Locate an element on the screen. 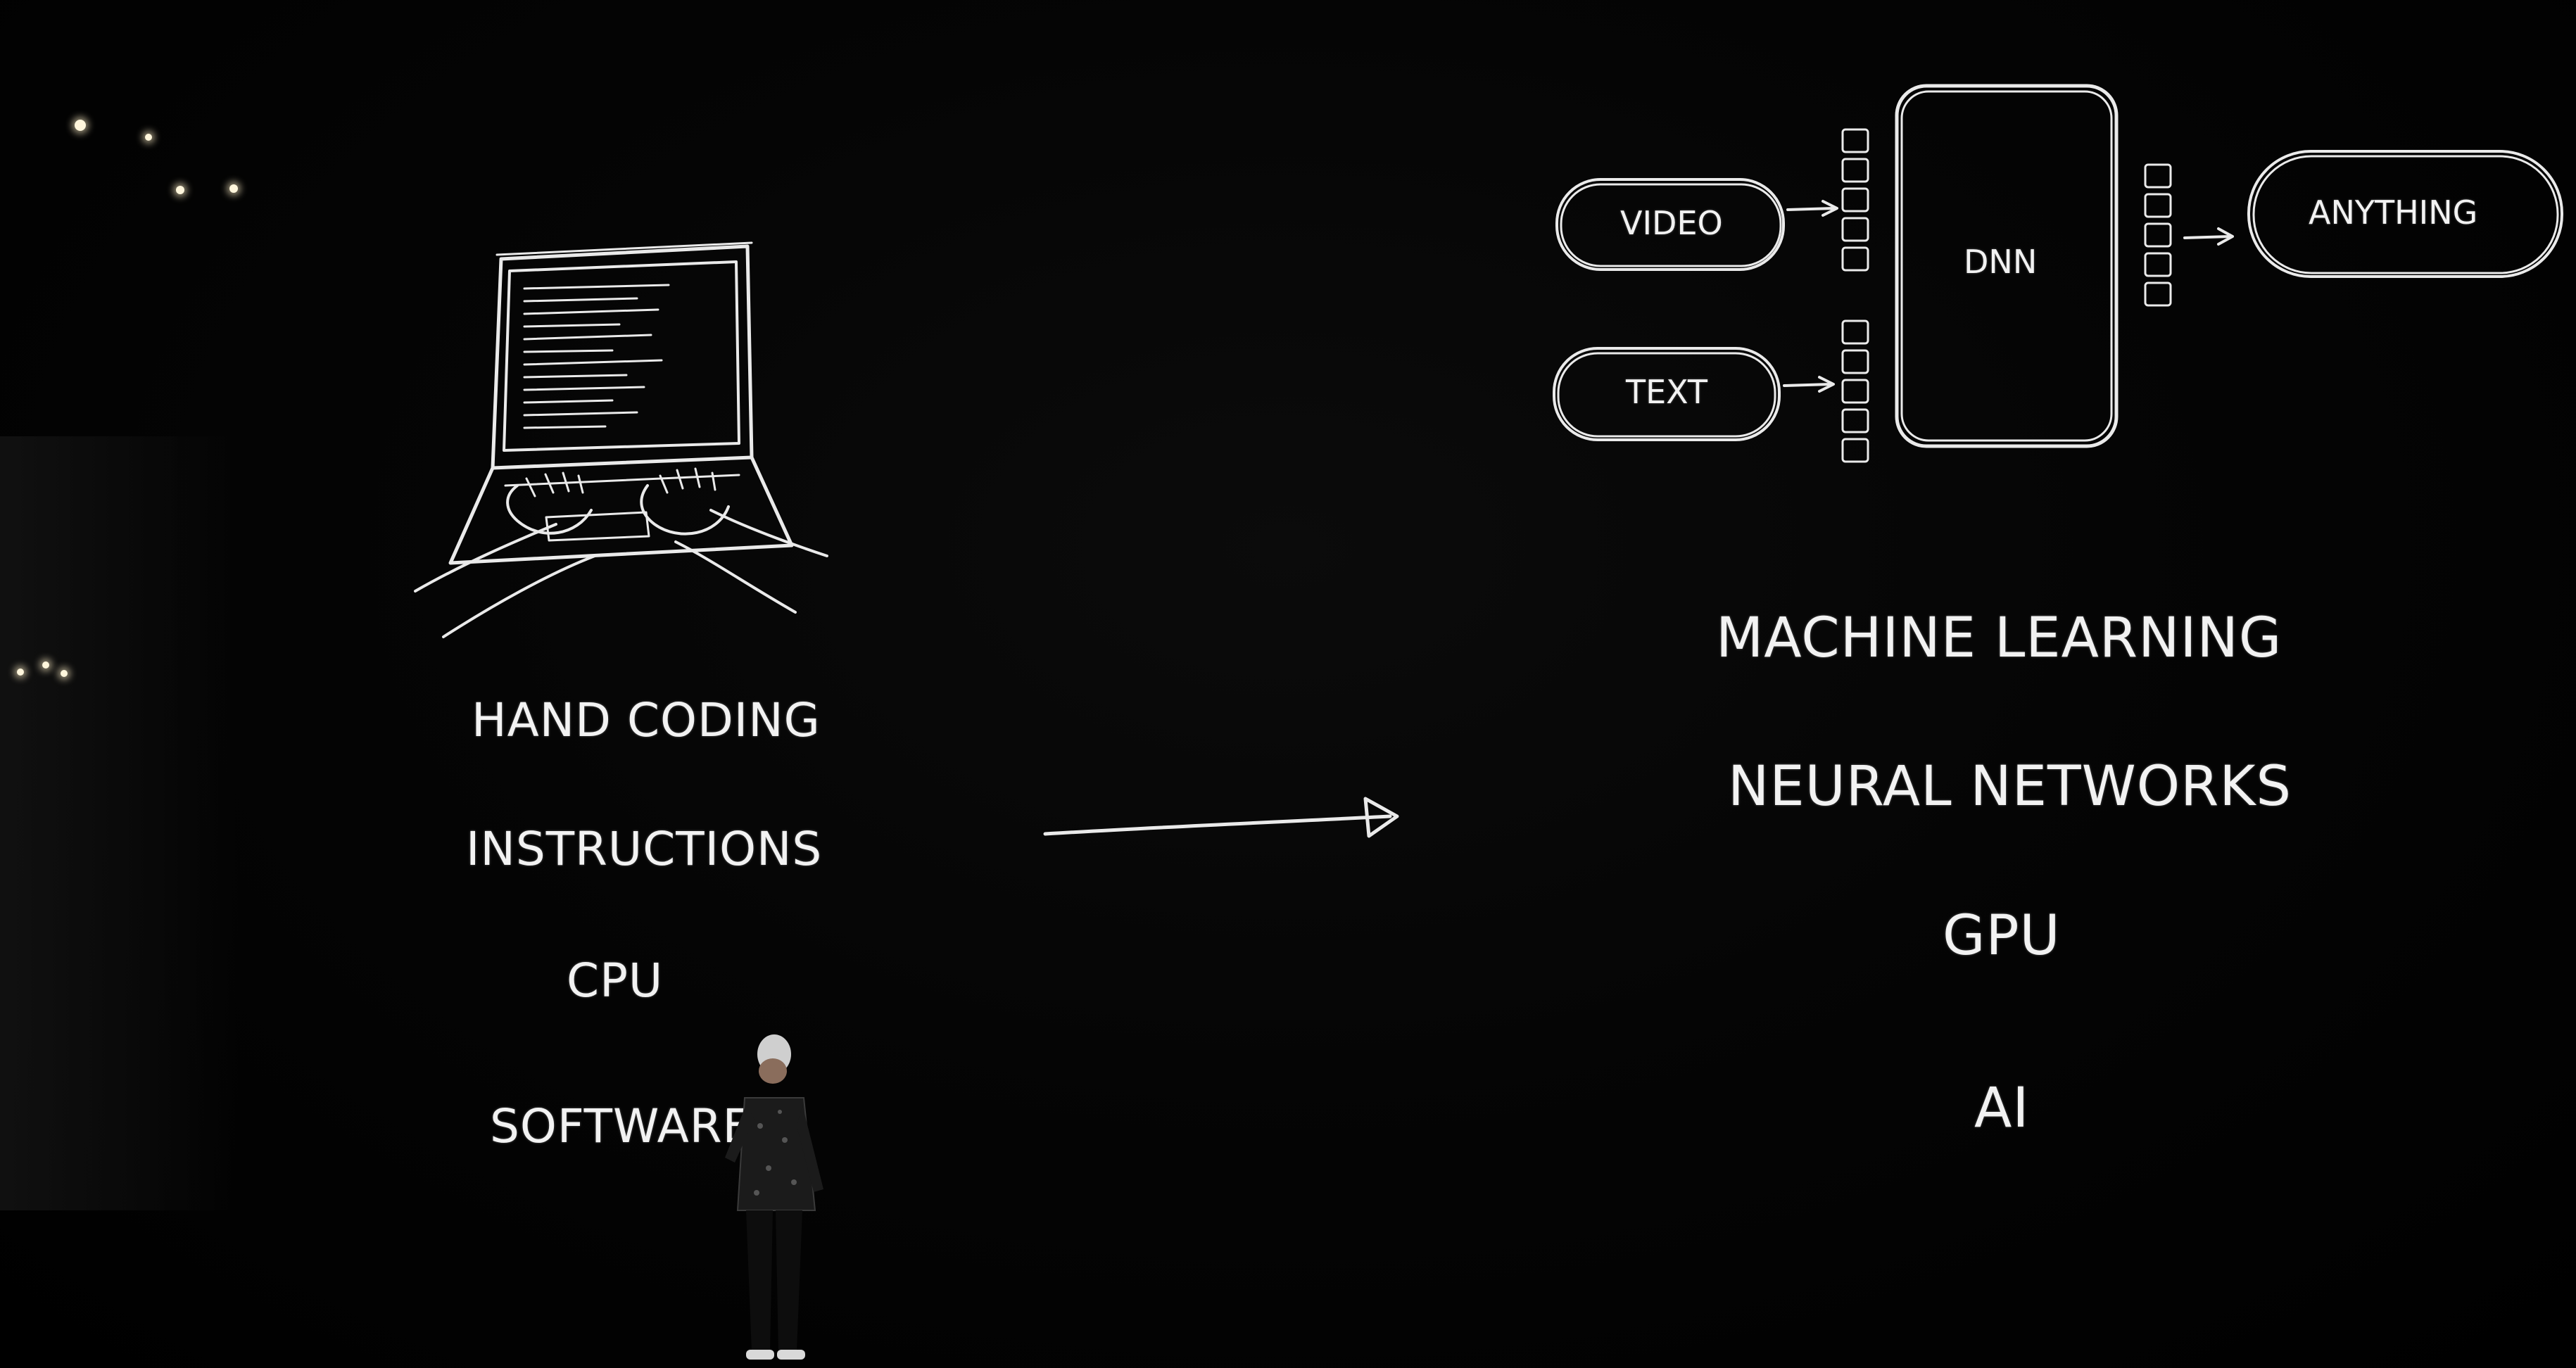 The image size is (2576, 1368). output-label: ANYTHING is located at coordinates (2393, 213).